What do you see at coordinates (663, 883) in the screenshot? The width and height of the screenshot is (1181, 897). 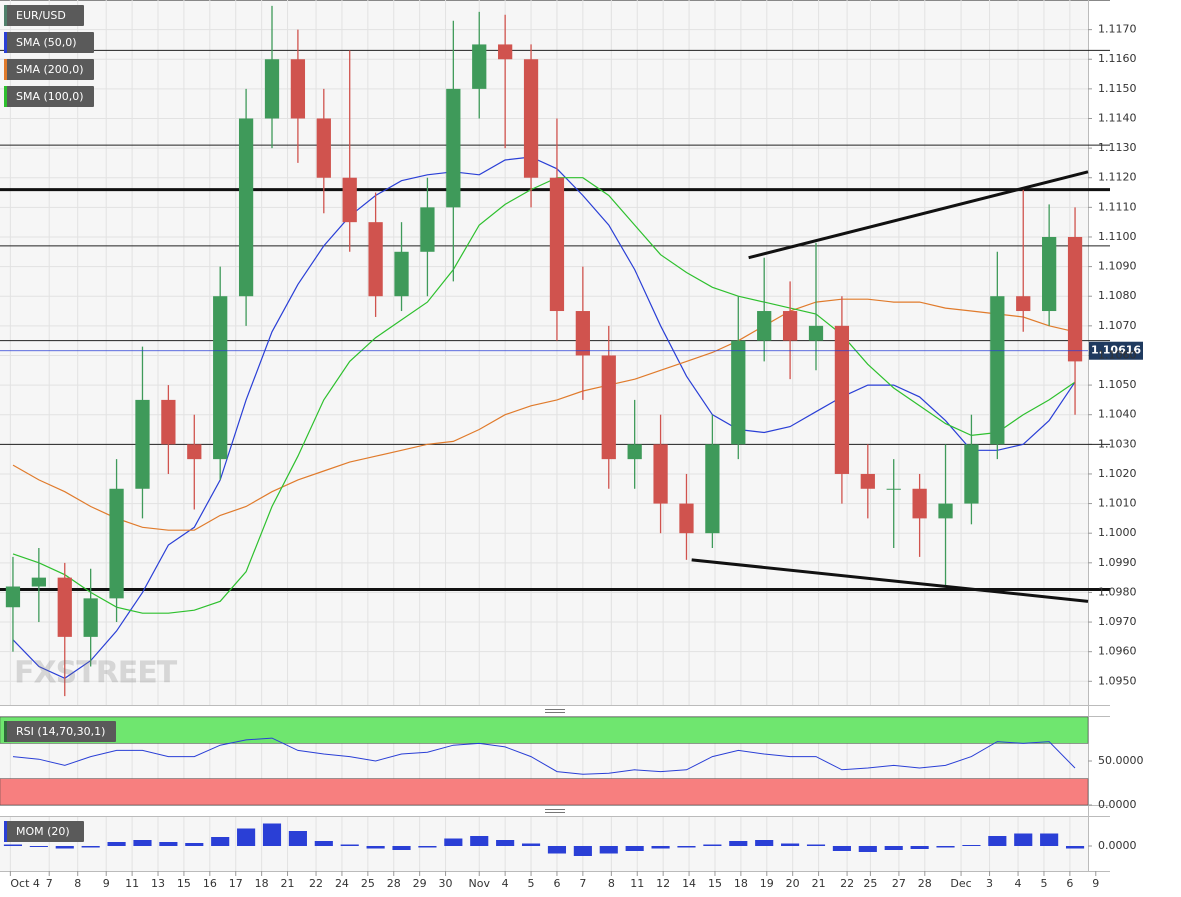 I see `x-tick-label: 12` at bounding box center [663, 883].